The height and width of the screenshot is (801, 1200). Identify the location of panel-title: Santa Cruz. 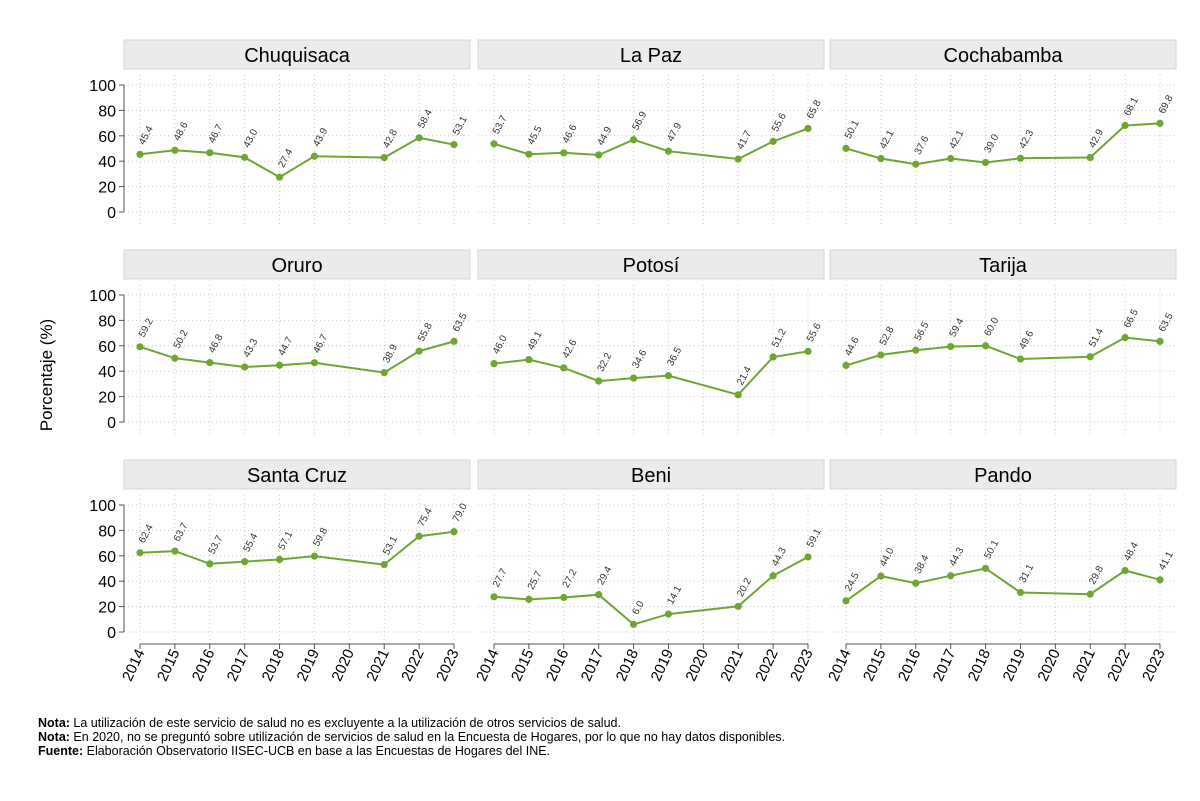
(297, 476).